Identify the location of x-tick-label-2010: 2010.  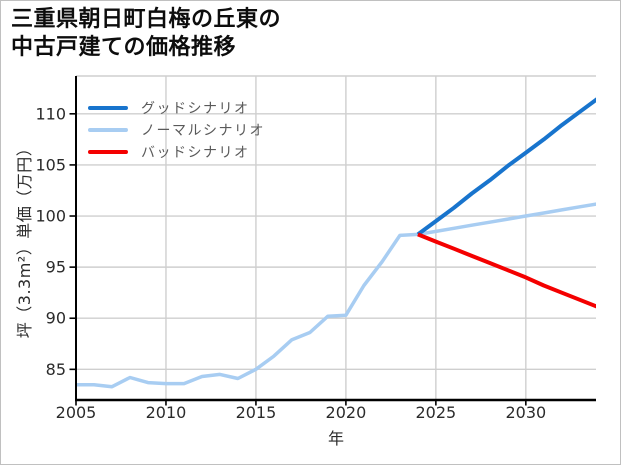
(166, 412).